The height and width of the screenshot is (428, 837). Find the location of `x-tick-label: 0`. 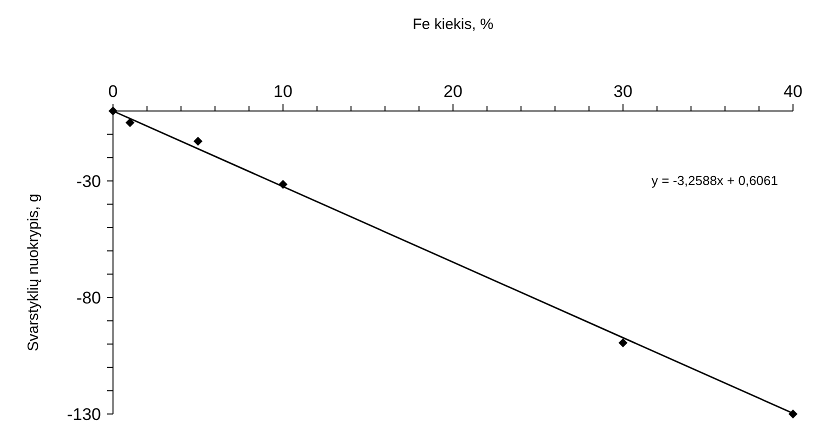

x-tick-label: 0 is located at coordinates (113, 91).